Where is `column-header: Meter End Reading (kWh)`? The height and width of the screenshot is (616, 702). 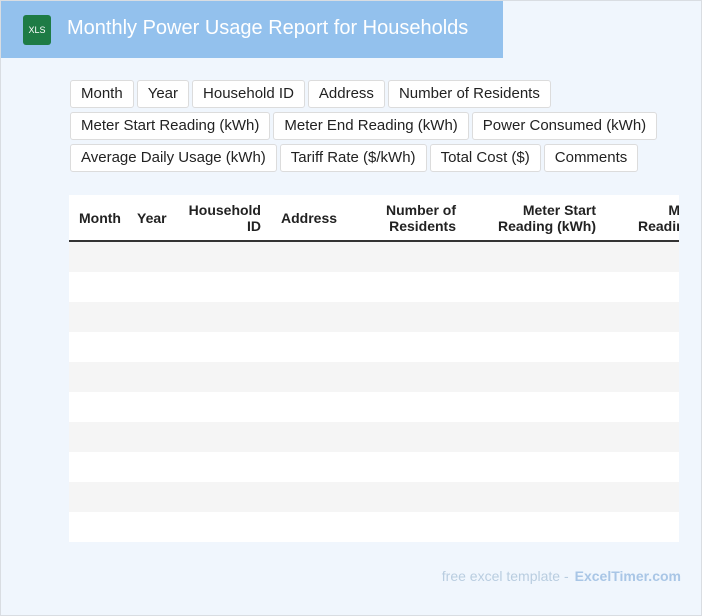
column-header: Meter End Reading (kWh) is located at coordinates (642, 218).